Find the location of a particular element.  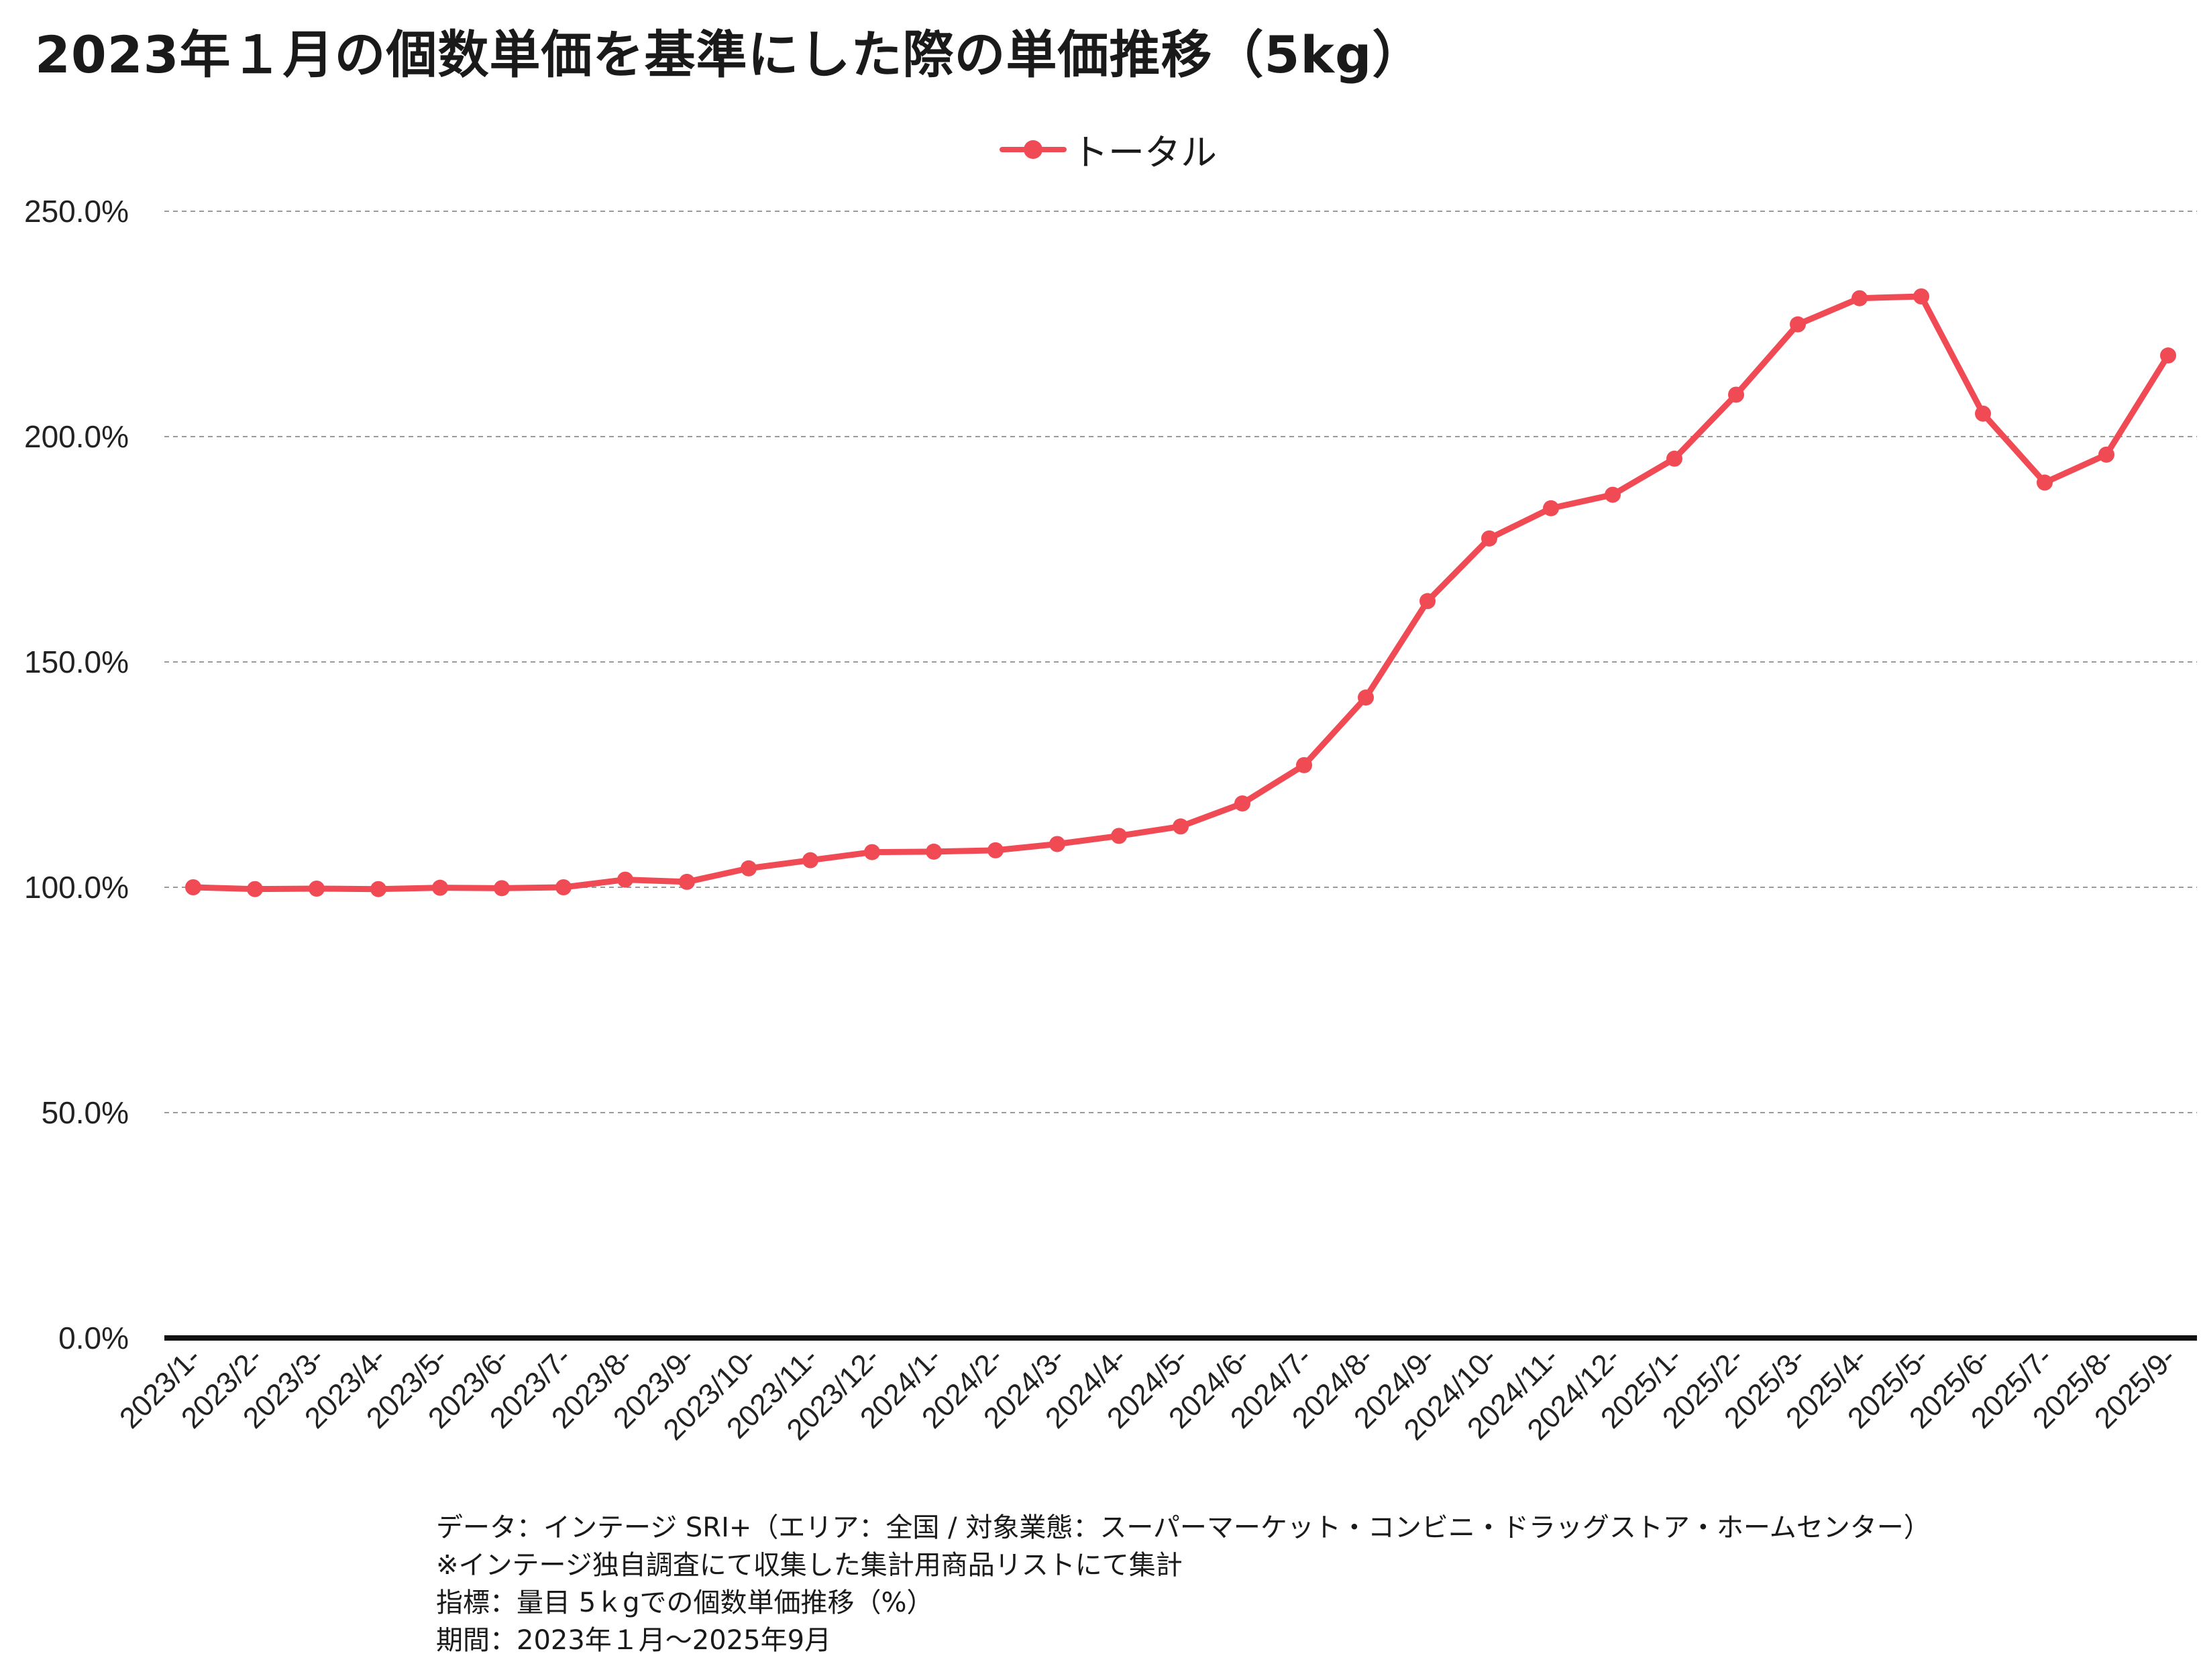

chart-title: 2023年１月の個数単価を基準にした際の単価推移（5kg） is located at coordinates (729, 55).